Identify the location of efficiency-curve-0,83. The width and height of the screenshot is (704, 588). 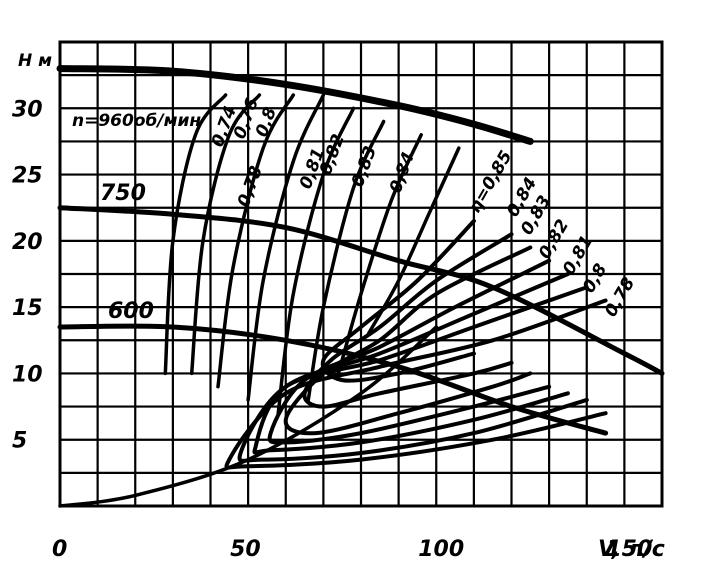
(408, 340).